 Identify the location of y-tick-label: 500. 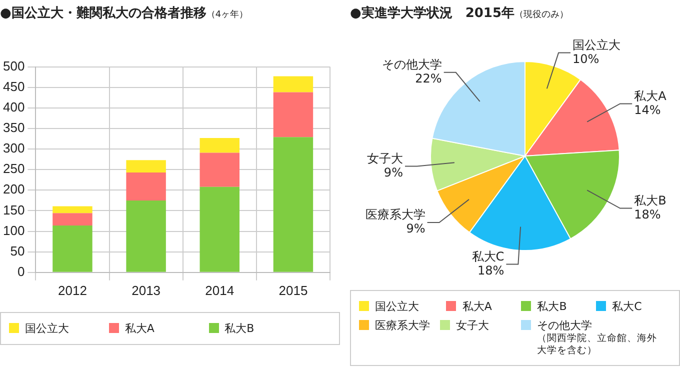
(13, 66).